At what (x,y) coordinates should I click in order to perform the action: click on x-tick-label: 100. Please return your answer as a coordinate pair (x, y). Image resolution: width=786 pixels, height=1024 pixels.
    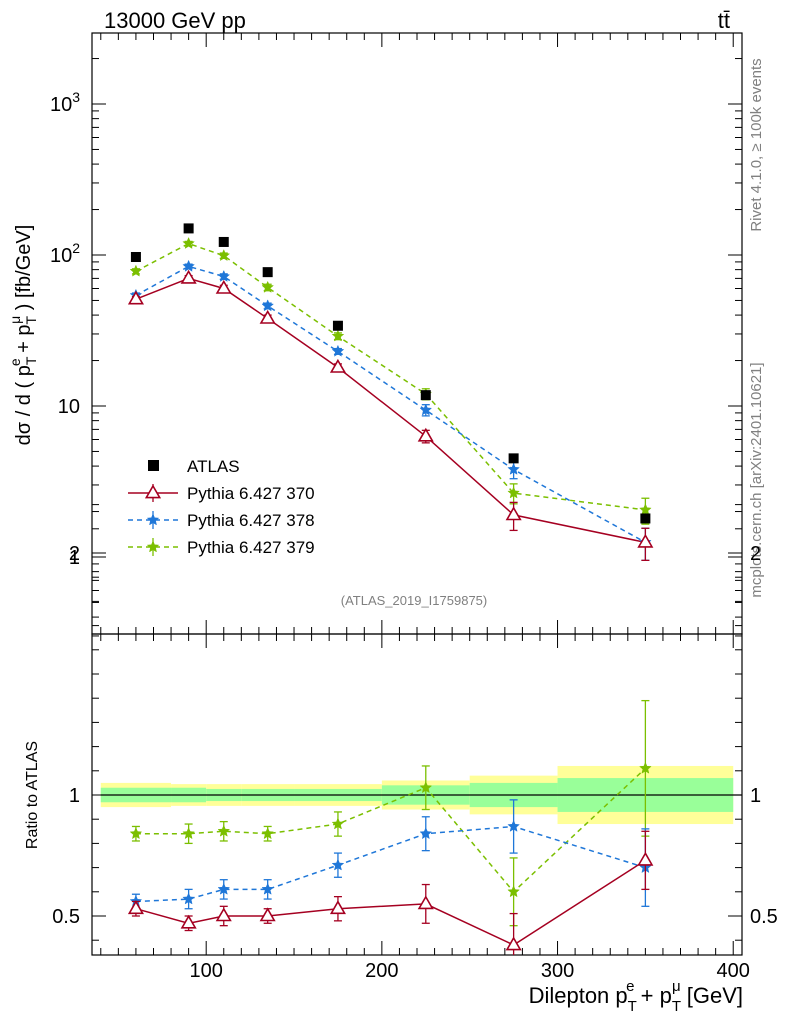
    Looking at the image, I should click on (206, 971).